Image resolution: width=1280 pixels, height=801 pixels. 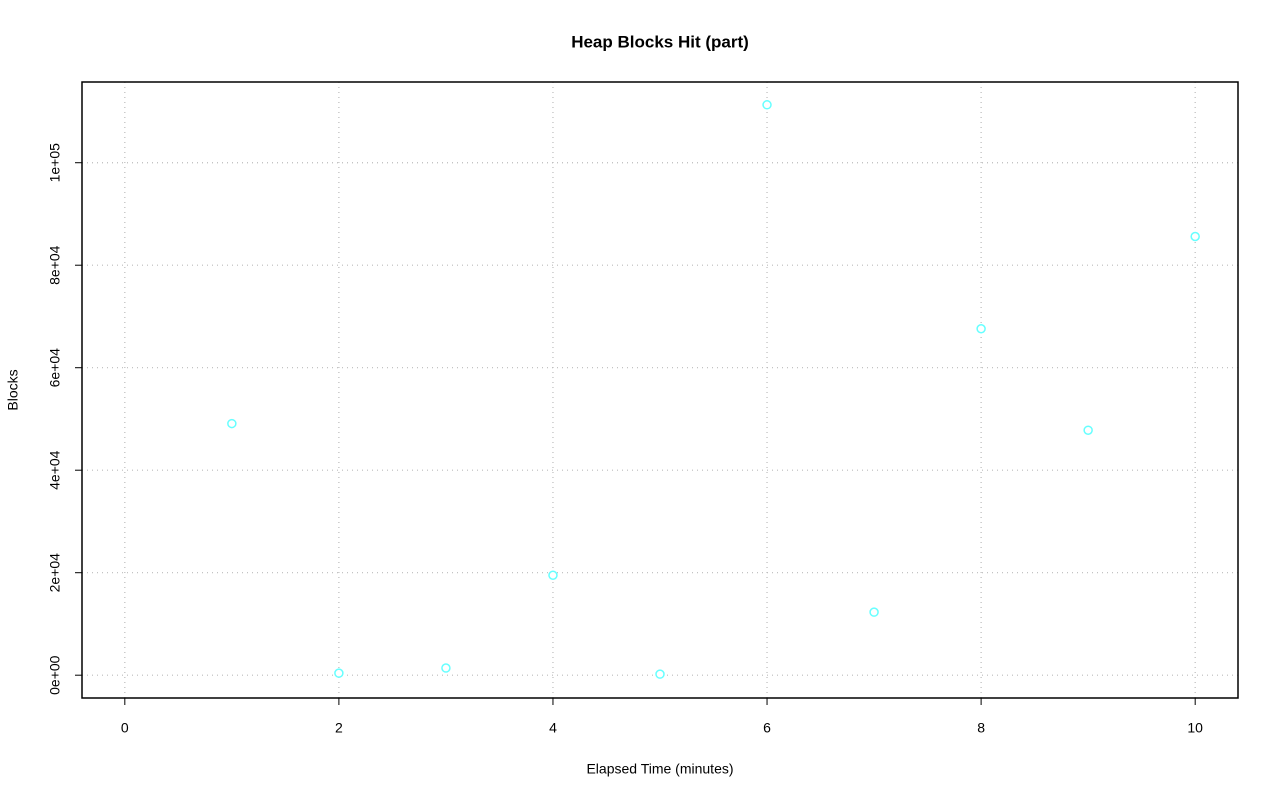 What do you see at coordinates (553, 728) in the screenshot?
I see `x-tick-label: 4` at bounding box center [553, 728].